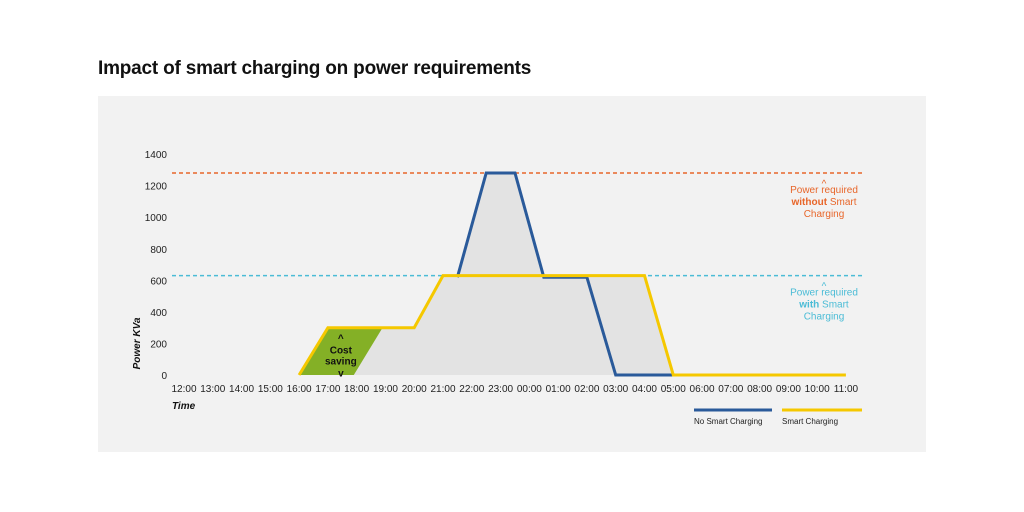 The image size is (1024, 512). Describe the element at coordinates (158, 250) in the screenshot. I see `y-tick-label: 800` at that location.